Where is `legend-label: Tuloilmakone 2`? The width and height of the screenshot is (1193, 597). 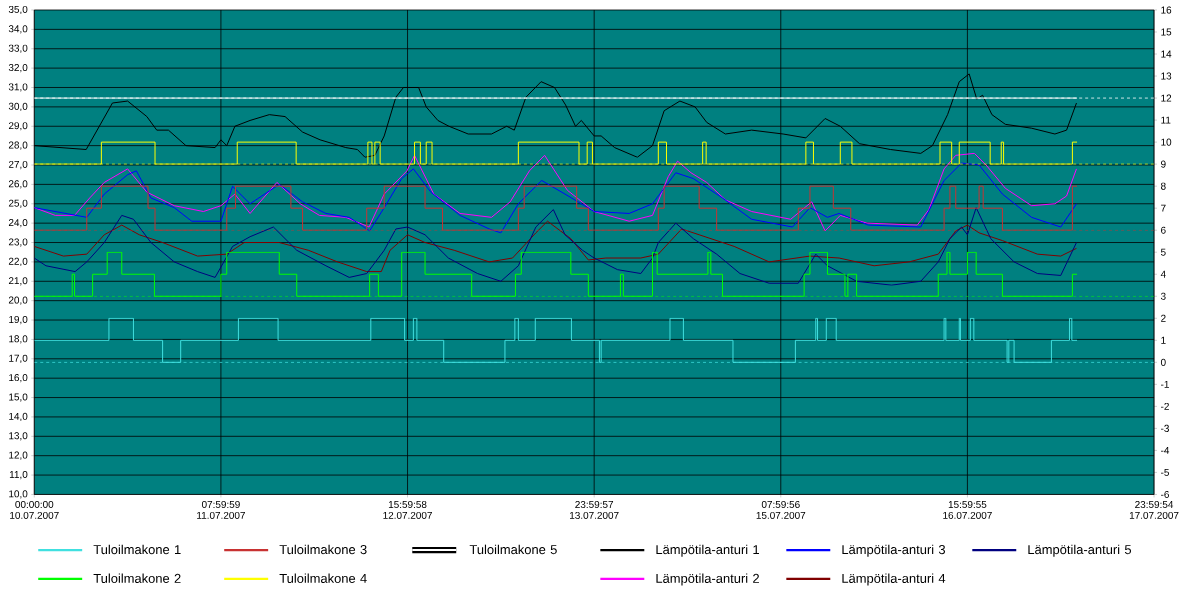
legend-label: Tuloilmakone 2 is located at coordinates (137, 578).